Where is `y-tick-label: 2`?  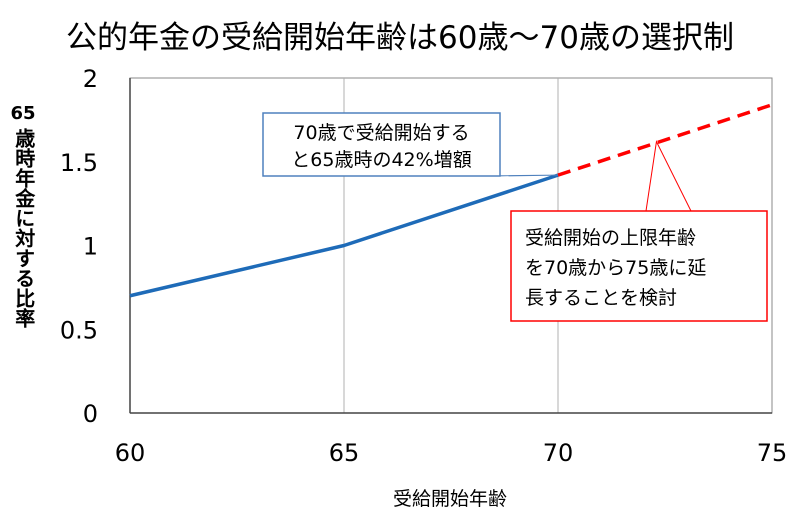 y-tick-label: 2 is located at coordinates (90, 79).